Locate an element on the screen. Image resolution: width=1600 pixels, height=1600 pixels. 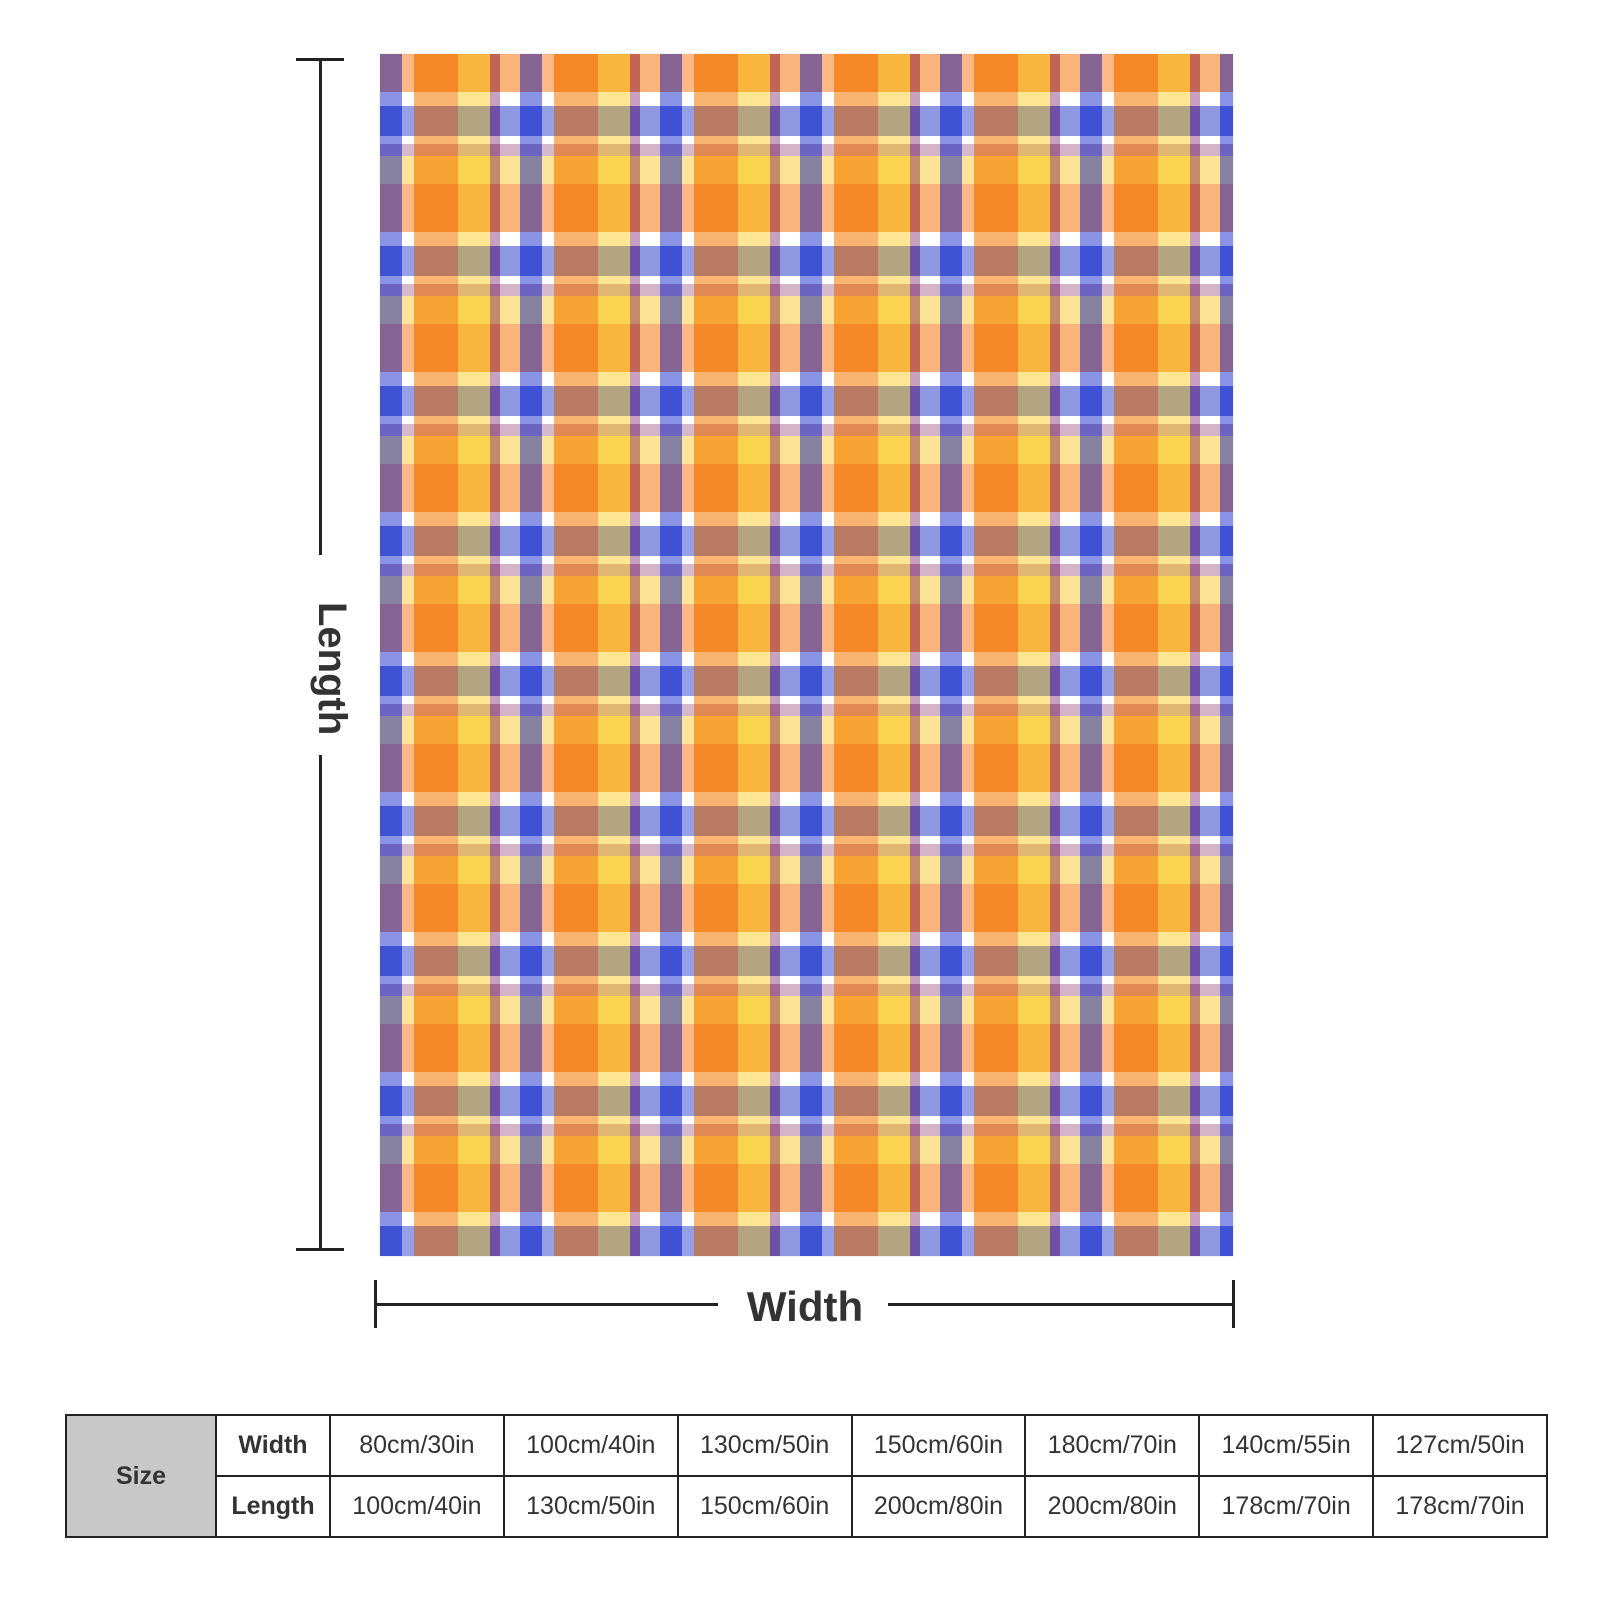
length-cell: 150cm/60in is located at coordinates (764, 1506).